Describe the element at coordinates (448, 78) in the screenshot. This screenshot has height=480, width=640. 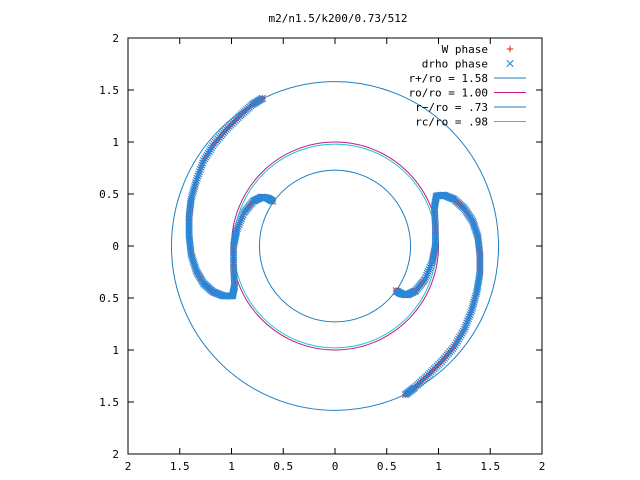
I see `legend-label-3: r+/ro = 1.58` at that location.